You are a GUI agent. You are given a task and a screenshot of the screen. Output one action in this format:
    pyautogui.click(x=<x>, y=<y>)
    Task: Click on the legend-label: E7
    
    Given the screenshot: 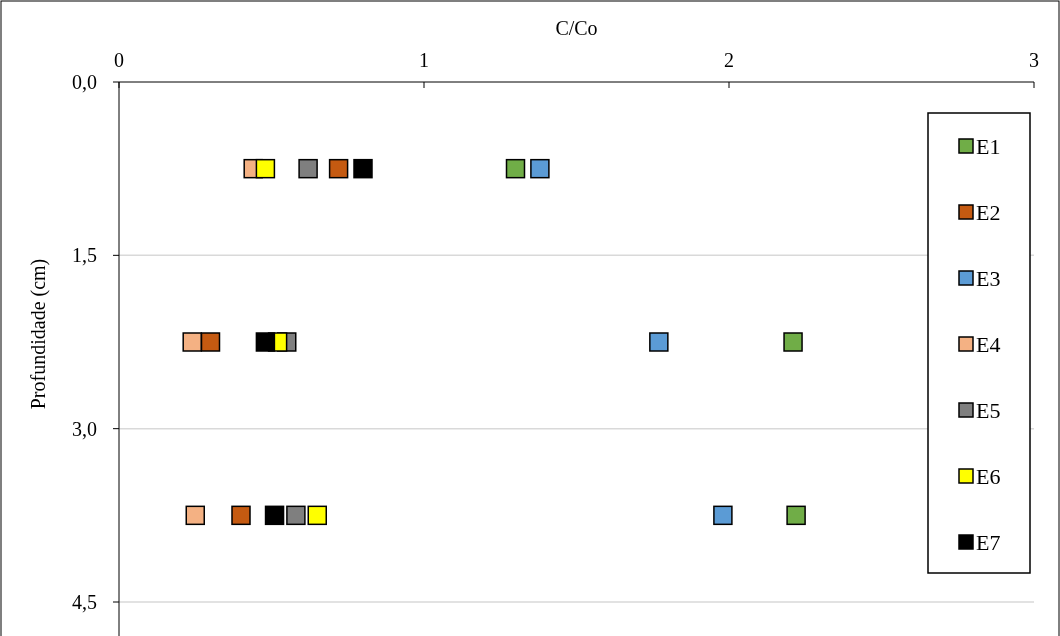 What is the action you would take?
    pyautogui.click(x=988, y=542)
    